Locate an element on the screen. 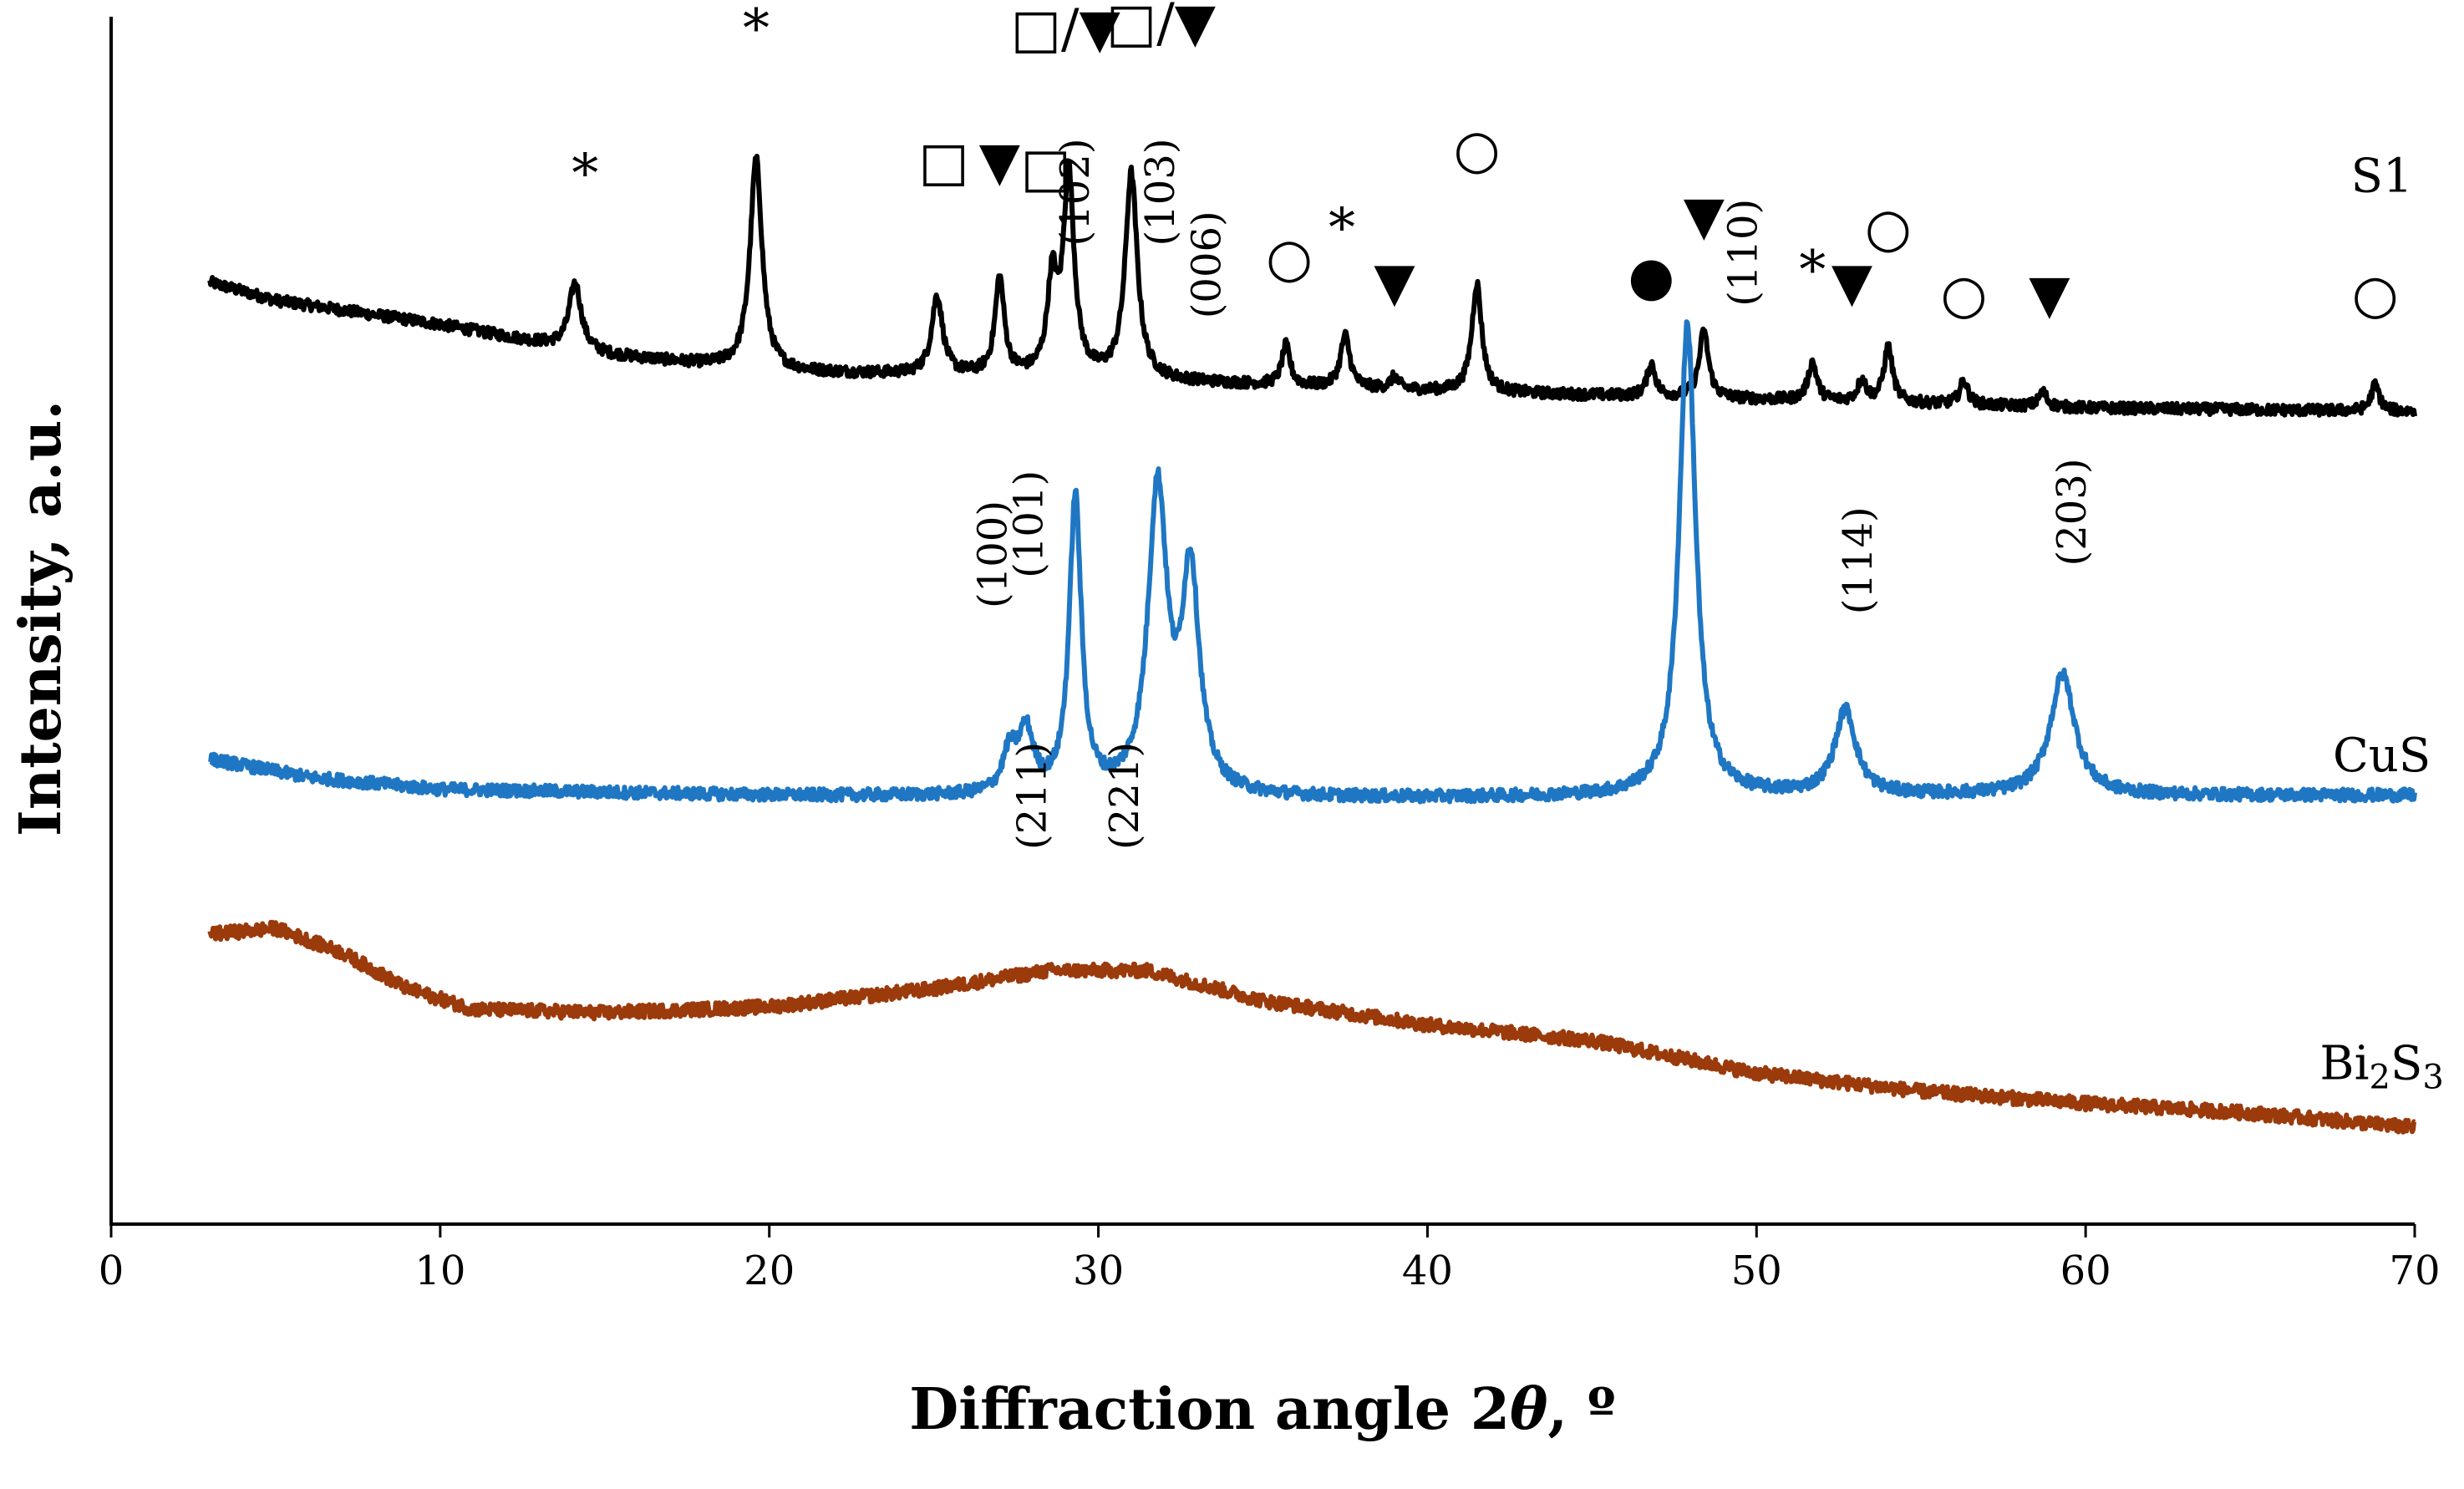 The image size is (2464, 1489). series-label-part: Bi is located at coordinates (2344, 1064).